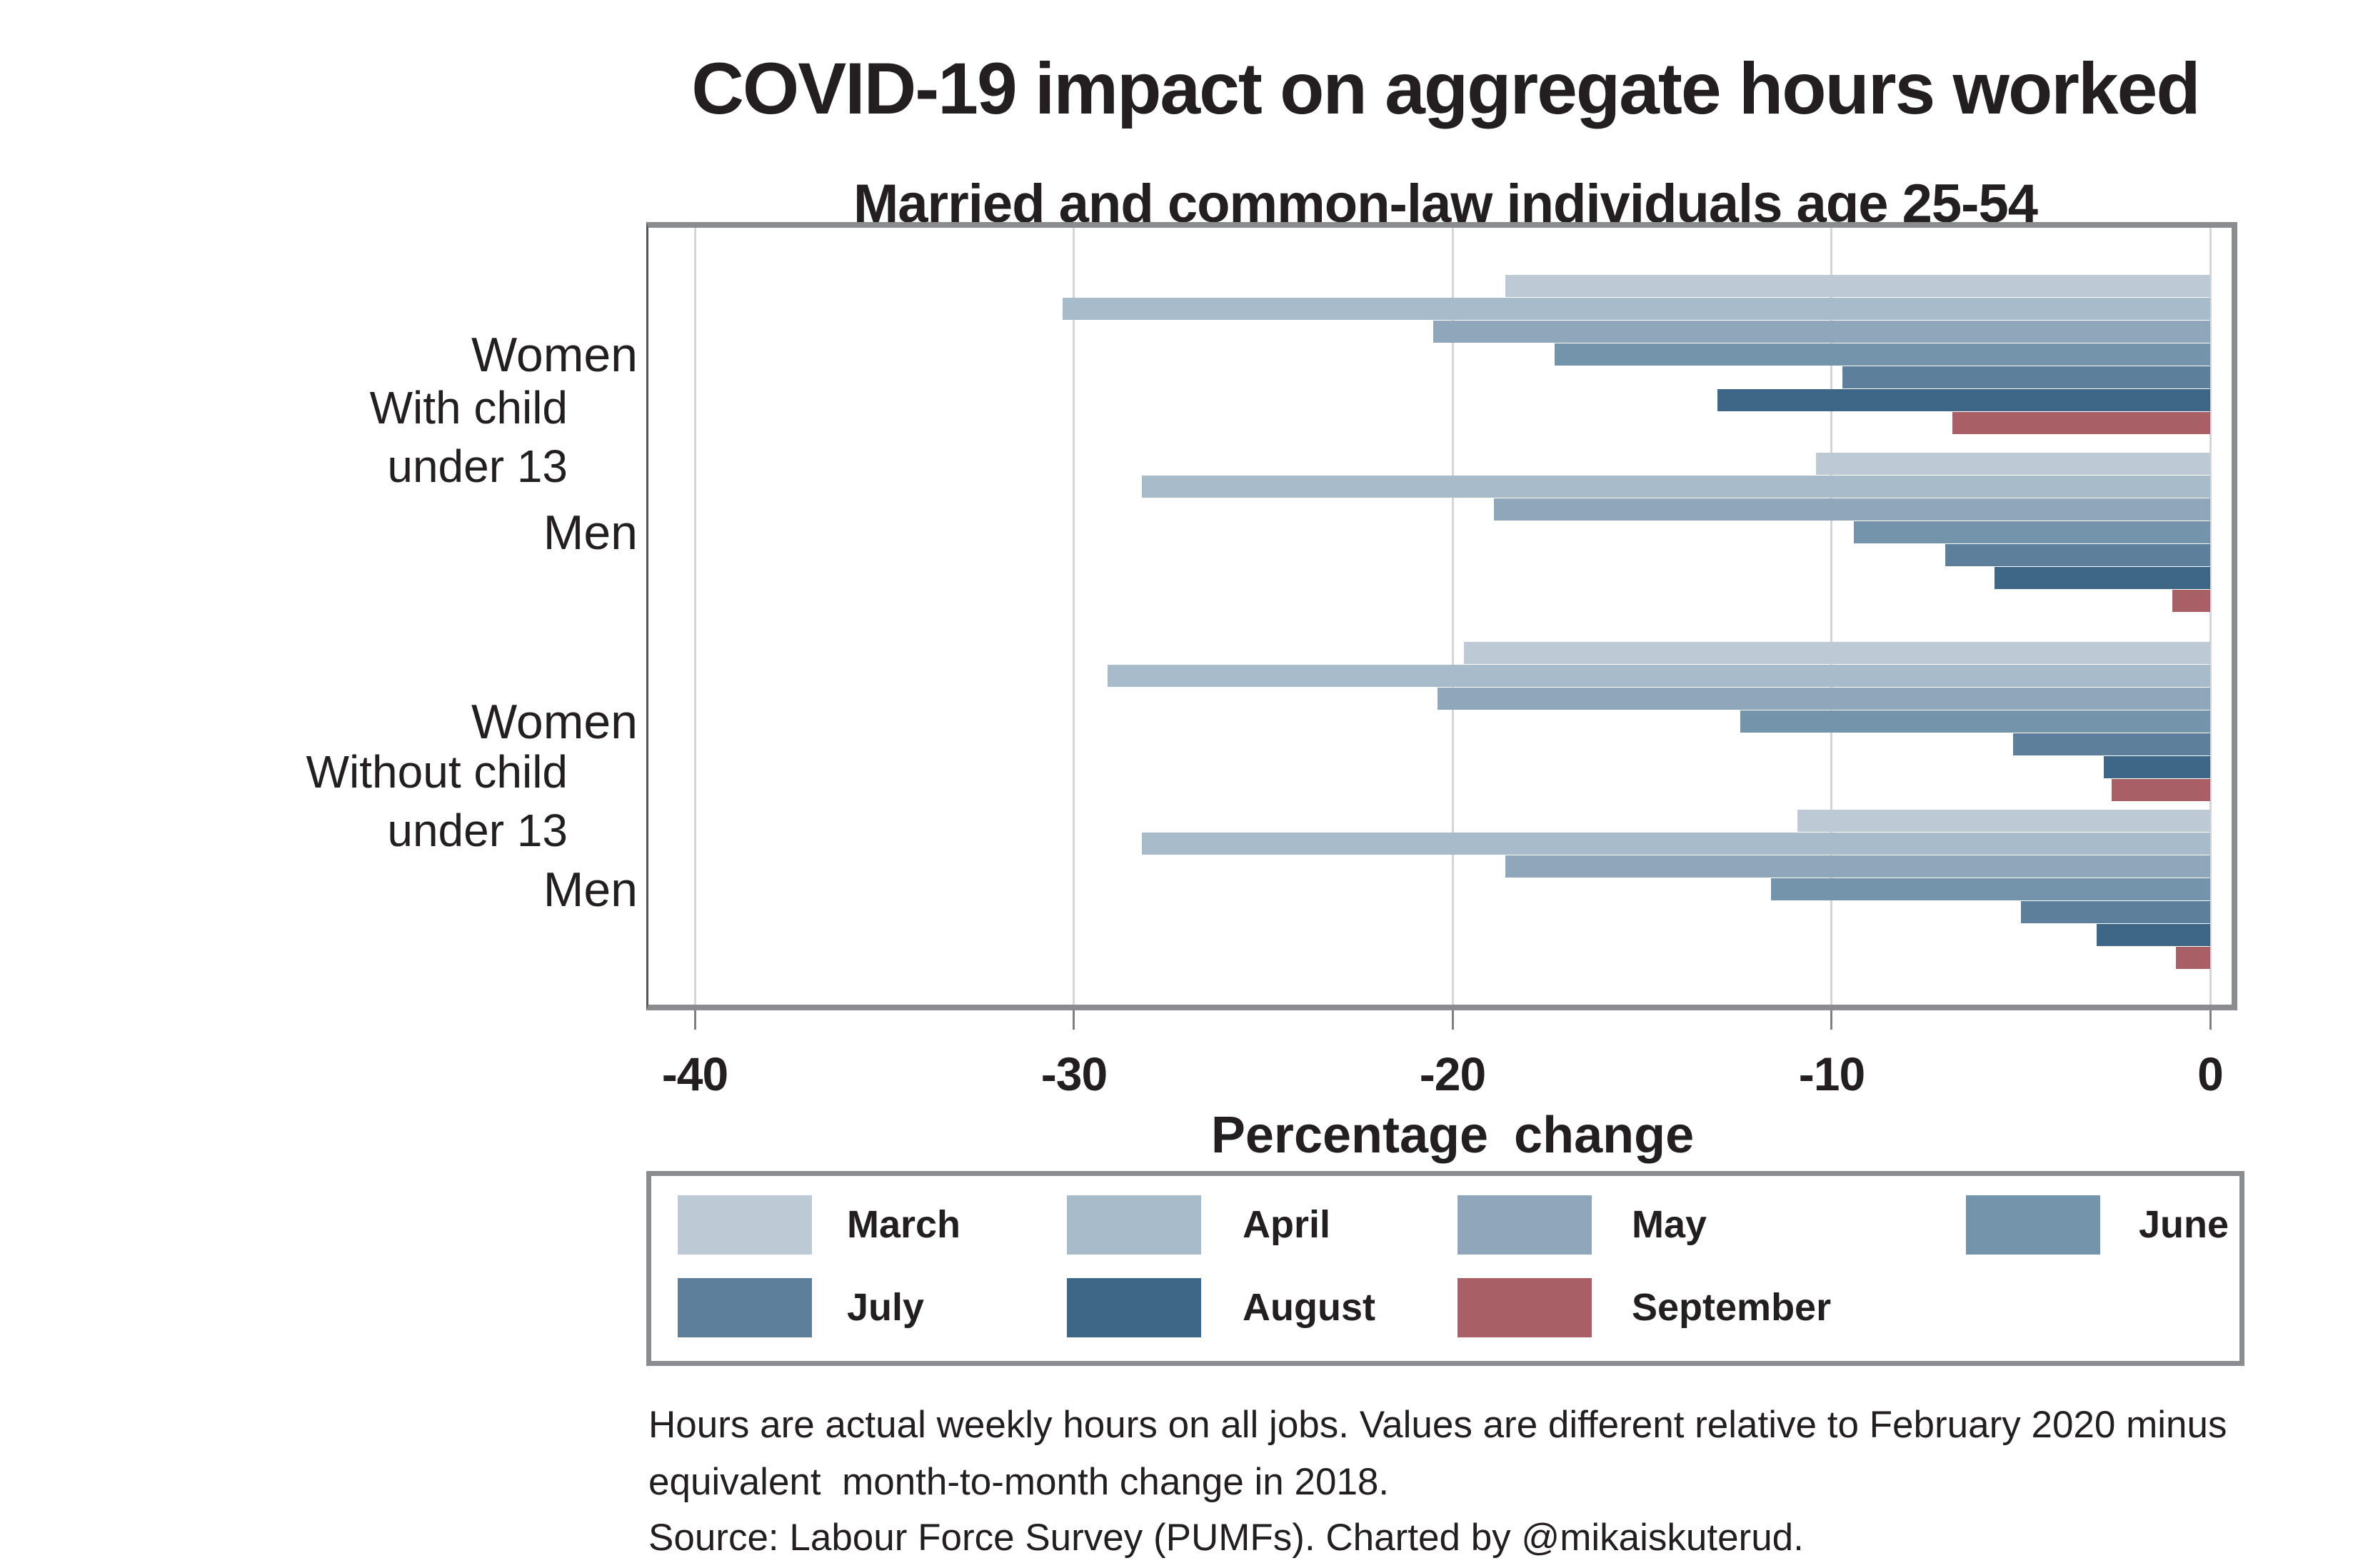 The image size is (2353, 1568). I want to click on section-label-1: Without child under 13, so click(437, 801).